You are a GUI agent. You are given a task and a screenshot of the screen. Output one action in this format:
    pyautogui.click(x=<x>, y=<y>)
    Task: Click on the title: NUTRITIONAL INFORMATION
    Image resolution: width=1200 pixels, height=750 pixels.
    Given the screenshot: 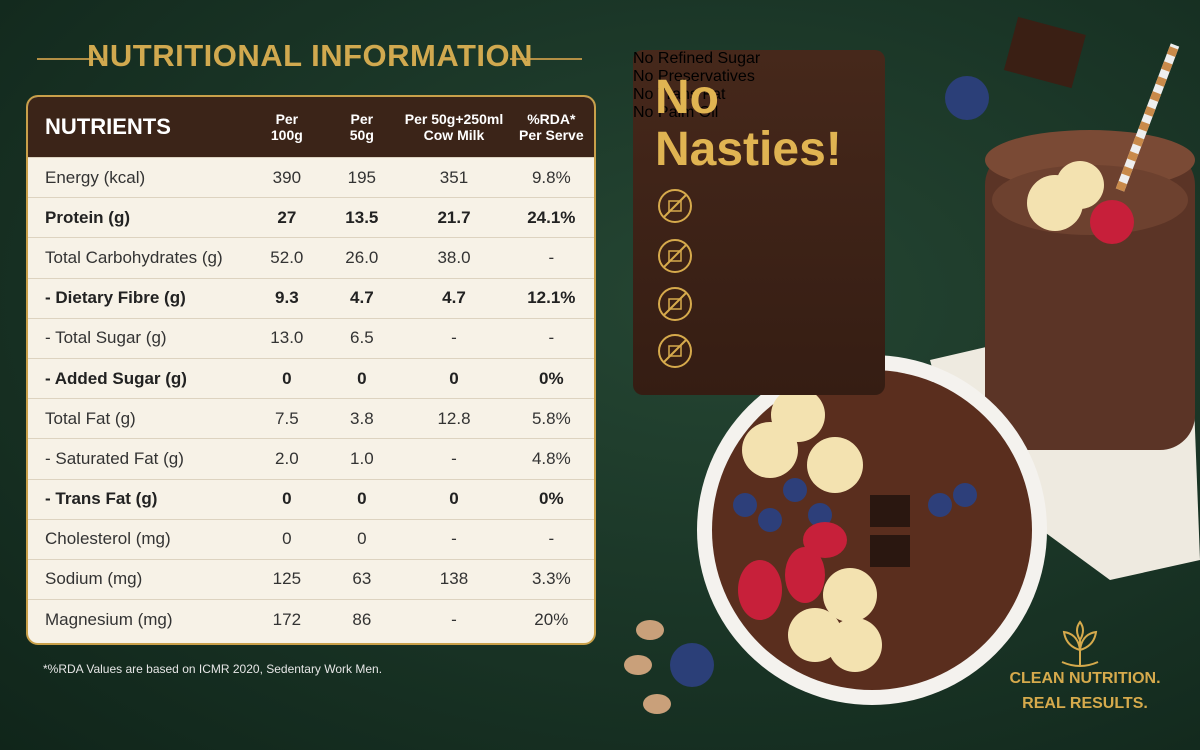 What is the action you would take?
    pyautogui.click(x=310, y=55)
    